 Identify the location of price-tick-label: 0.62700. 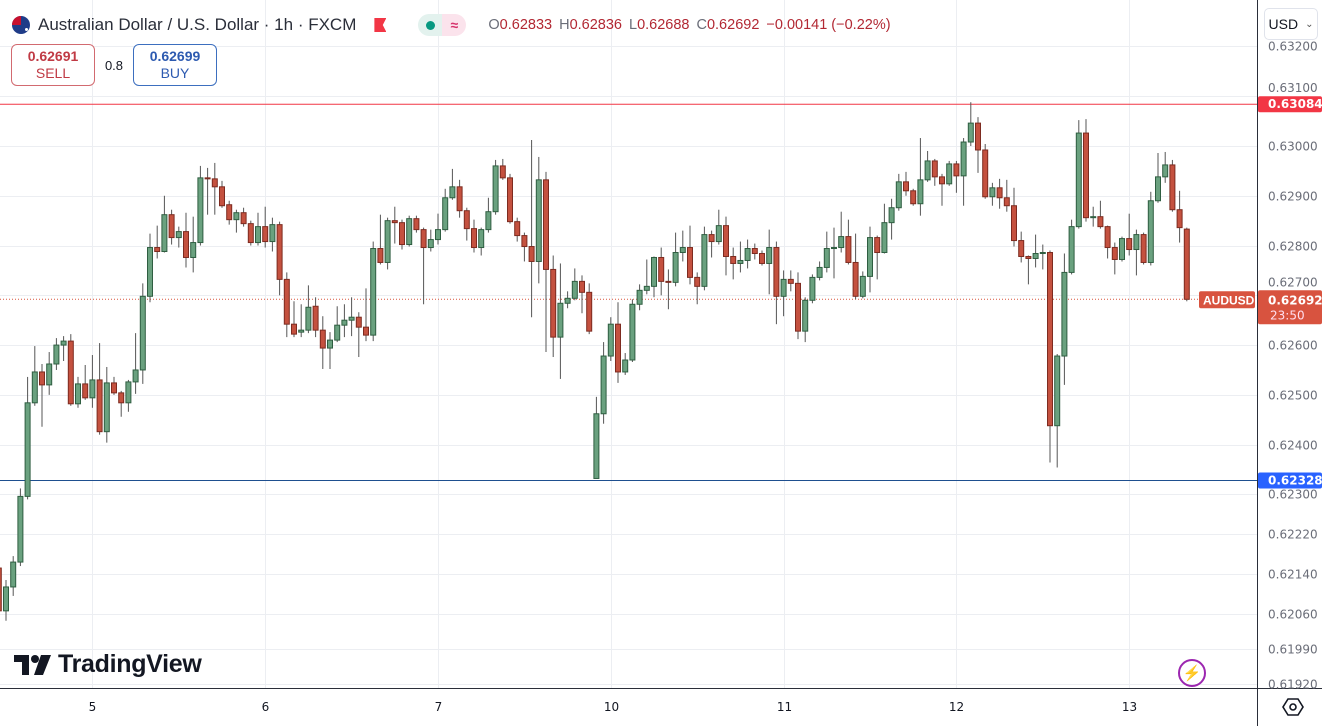
(1293, 282).